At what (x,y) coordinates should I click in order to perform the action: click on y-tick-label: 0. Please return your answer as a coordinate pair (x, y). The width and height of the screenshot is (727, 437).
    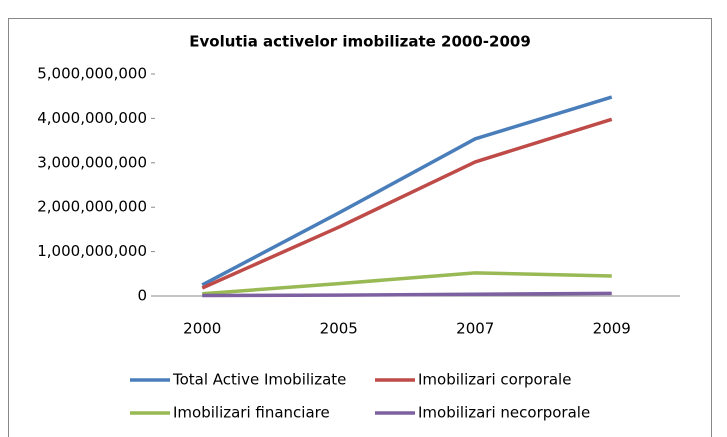
    Looking at the image, I should click on (142, 296).